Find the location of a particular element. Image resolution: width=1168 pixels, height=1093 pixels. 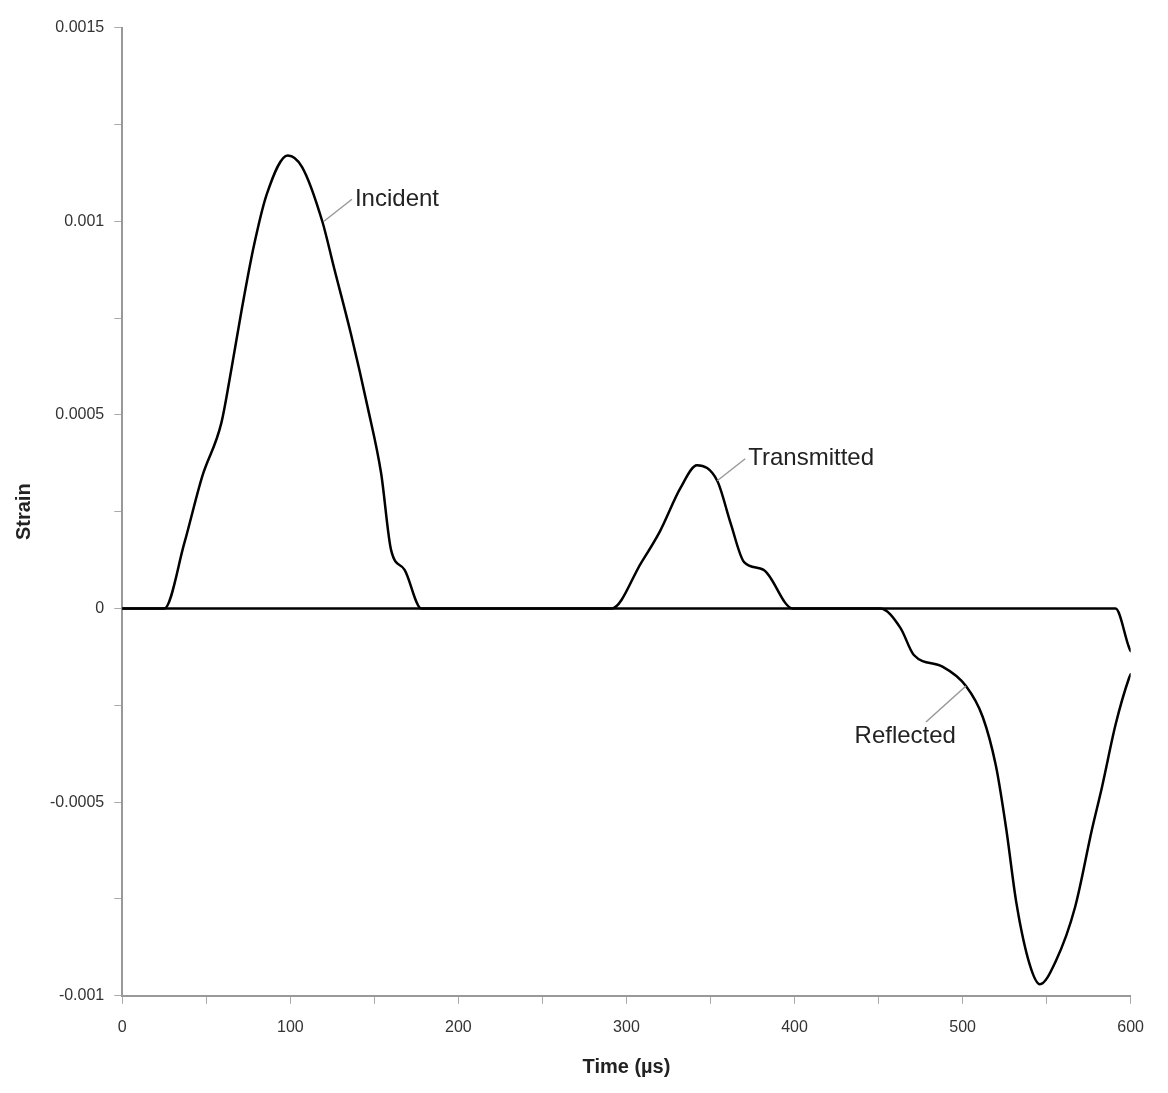

x-axis-title: Time (µs) is located at coordinates (626, 1065).